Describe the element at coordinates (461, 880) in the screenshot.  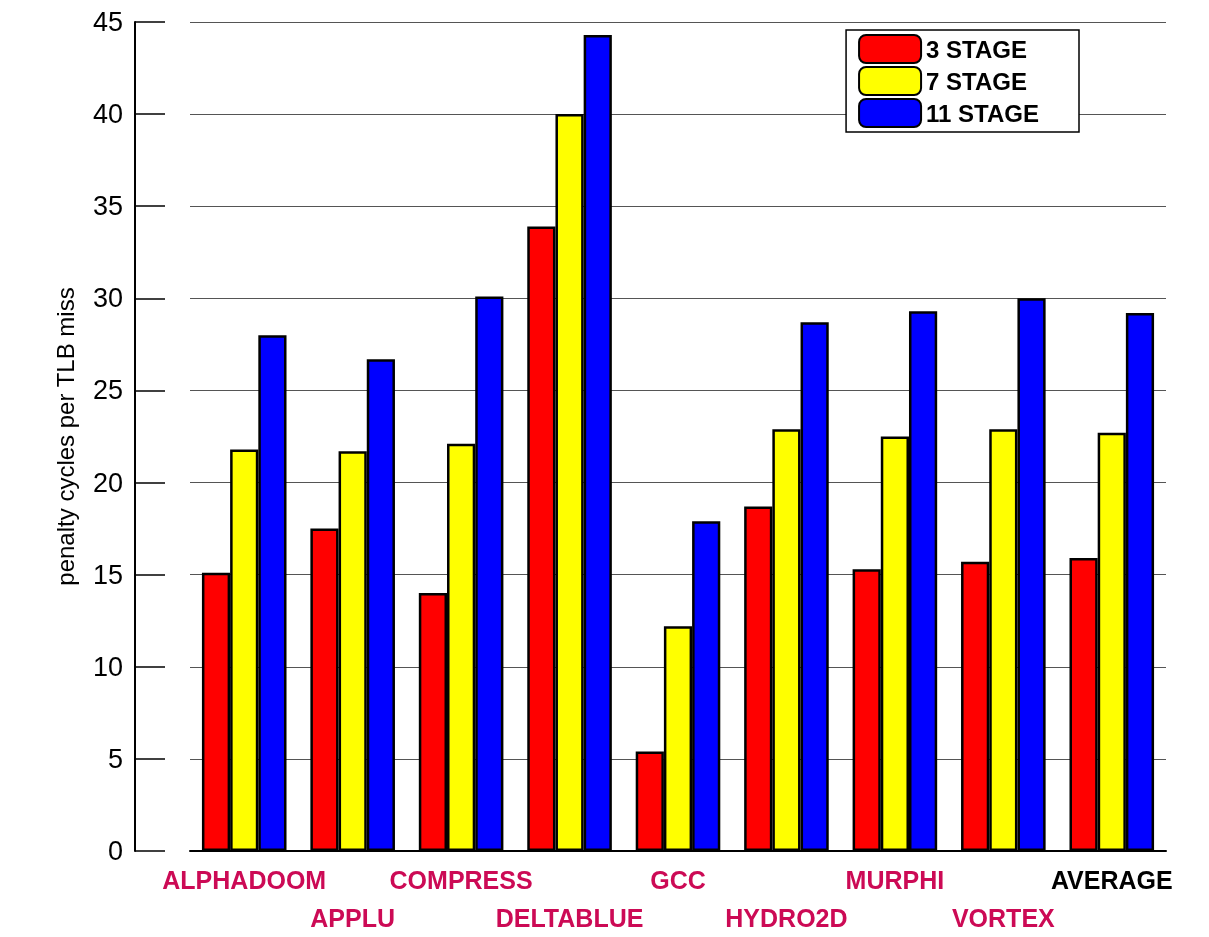
I see `x-tick-label: COMPRESS` at that location.